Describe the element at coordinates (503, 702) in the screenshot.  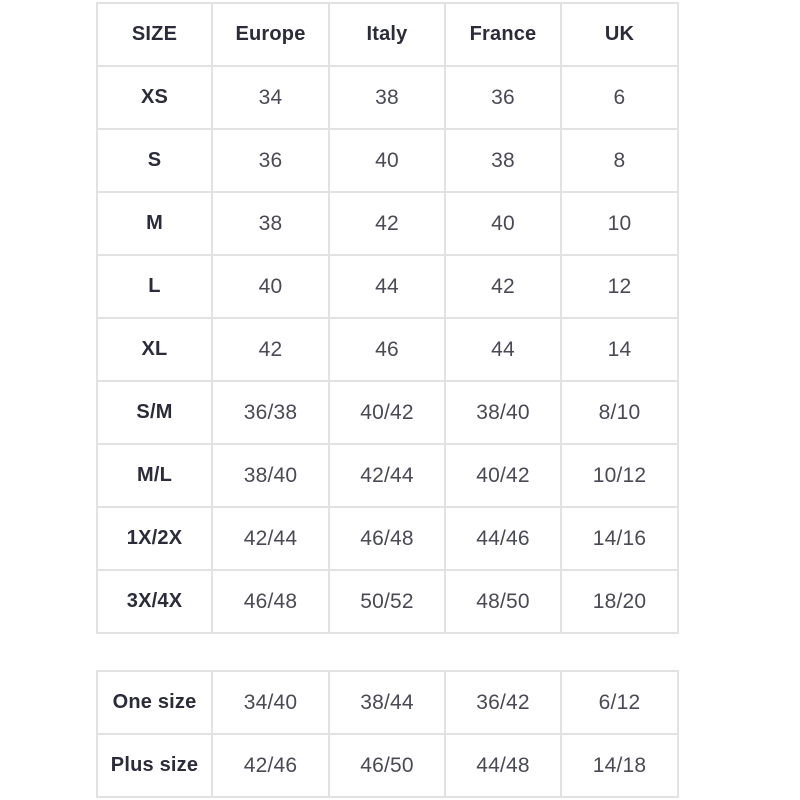
I see `size-value-cell: 36/42` at that location.